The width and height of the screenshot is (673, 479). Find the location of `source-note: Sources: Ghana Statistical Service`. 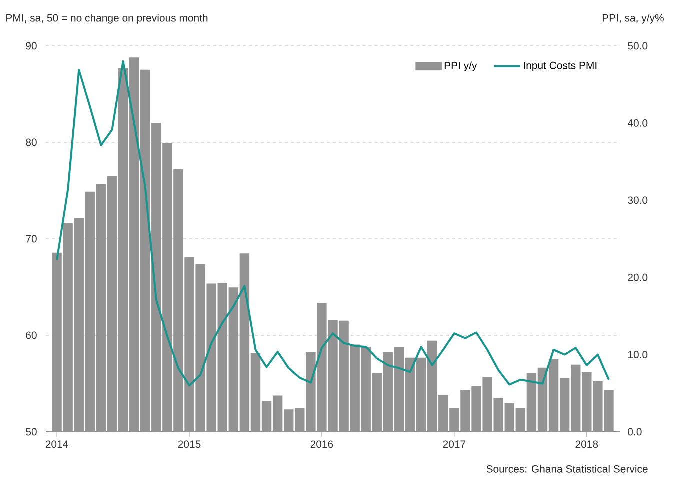

source-note: Sources: Ghana Statistical Service is located at coordinates (567, 469).